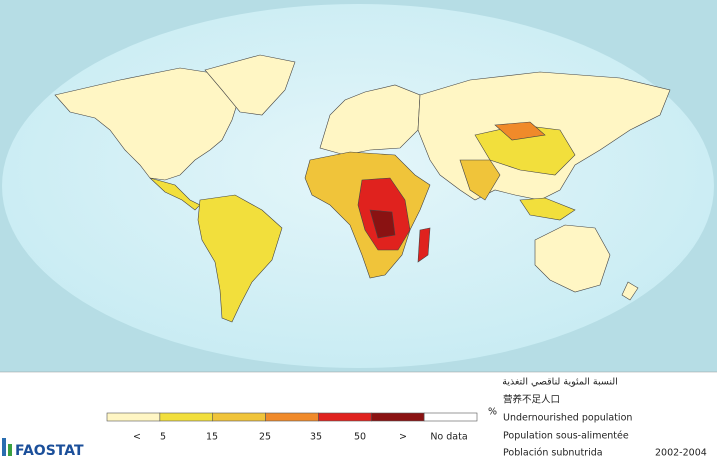 The height and width of the screenshot is (460, 717). I want to click on legend-title-fr: Population sous-alimentée, so click(566, 436).